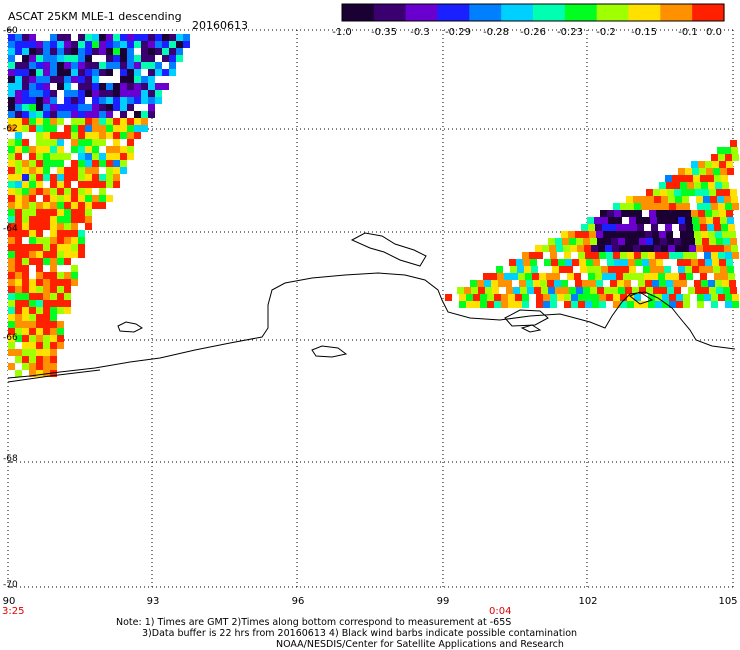  What do you see at coordinates (458, 32) in the screenshot?
I see `colorbar-label: -0.29` at bounding box center [458, 32].